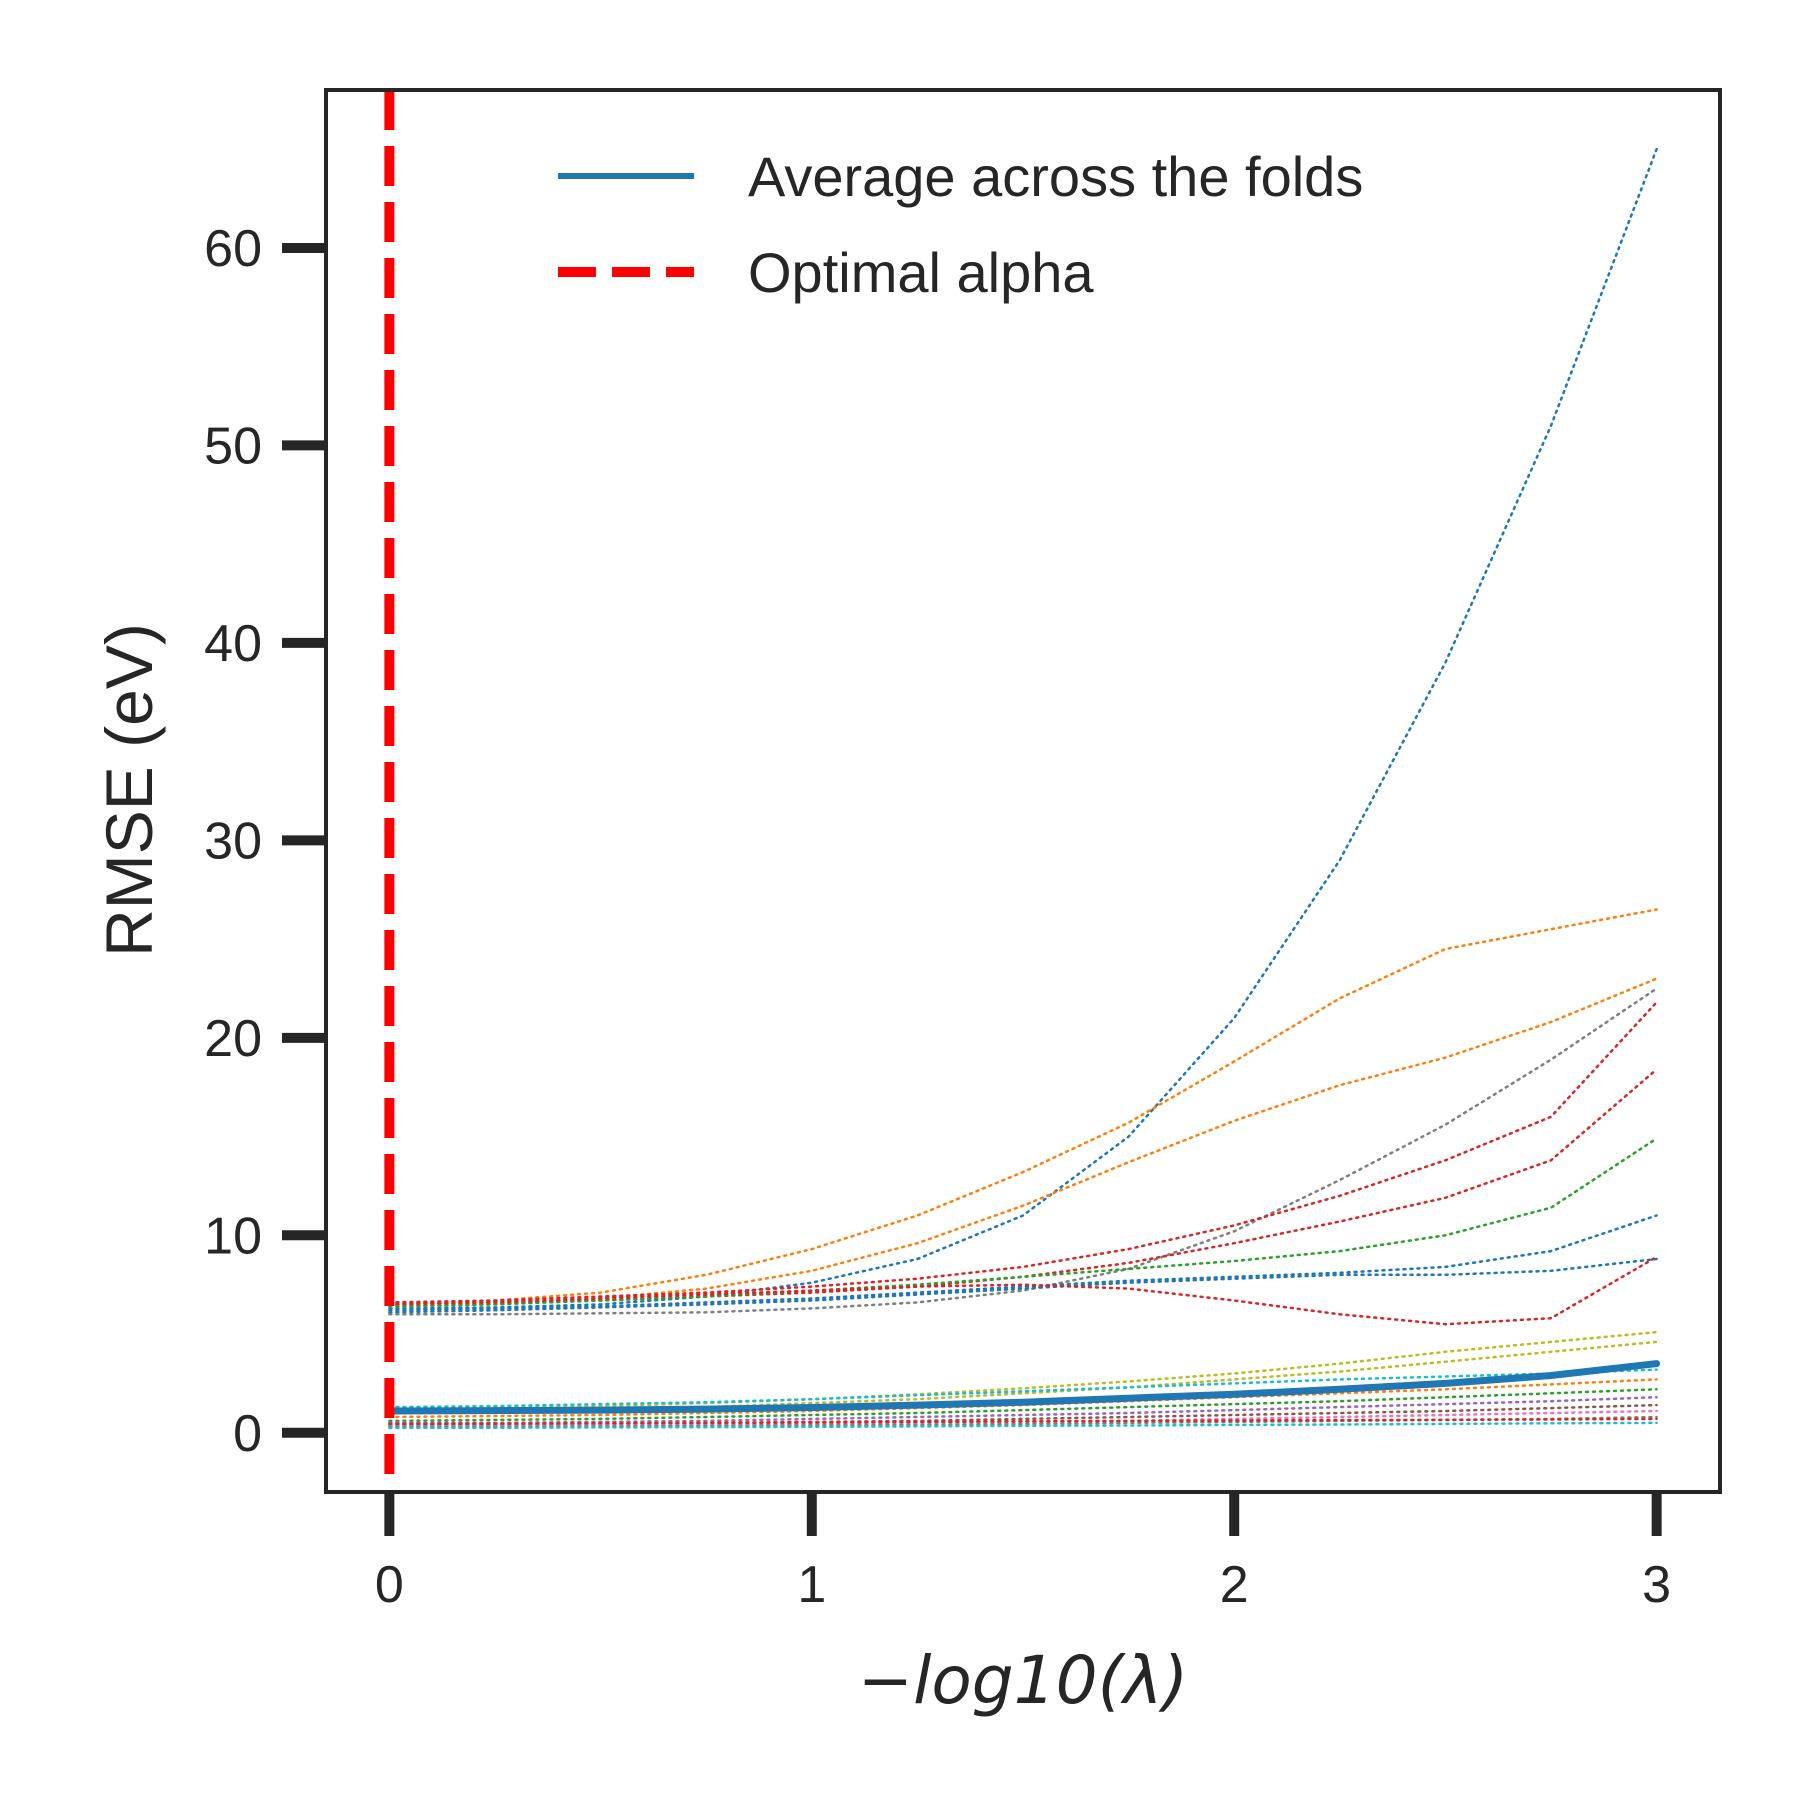 The height and width of the screenshot is (1800, 1800). What do you see at coordinates (233, 644) in the screenshot?
I see `y-tick-label: 40` at bounding box center [233, 644].